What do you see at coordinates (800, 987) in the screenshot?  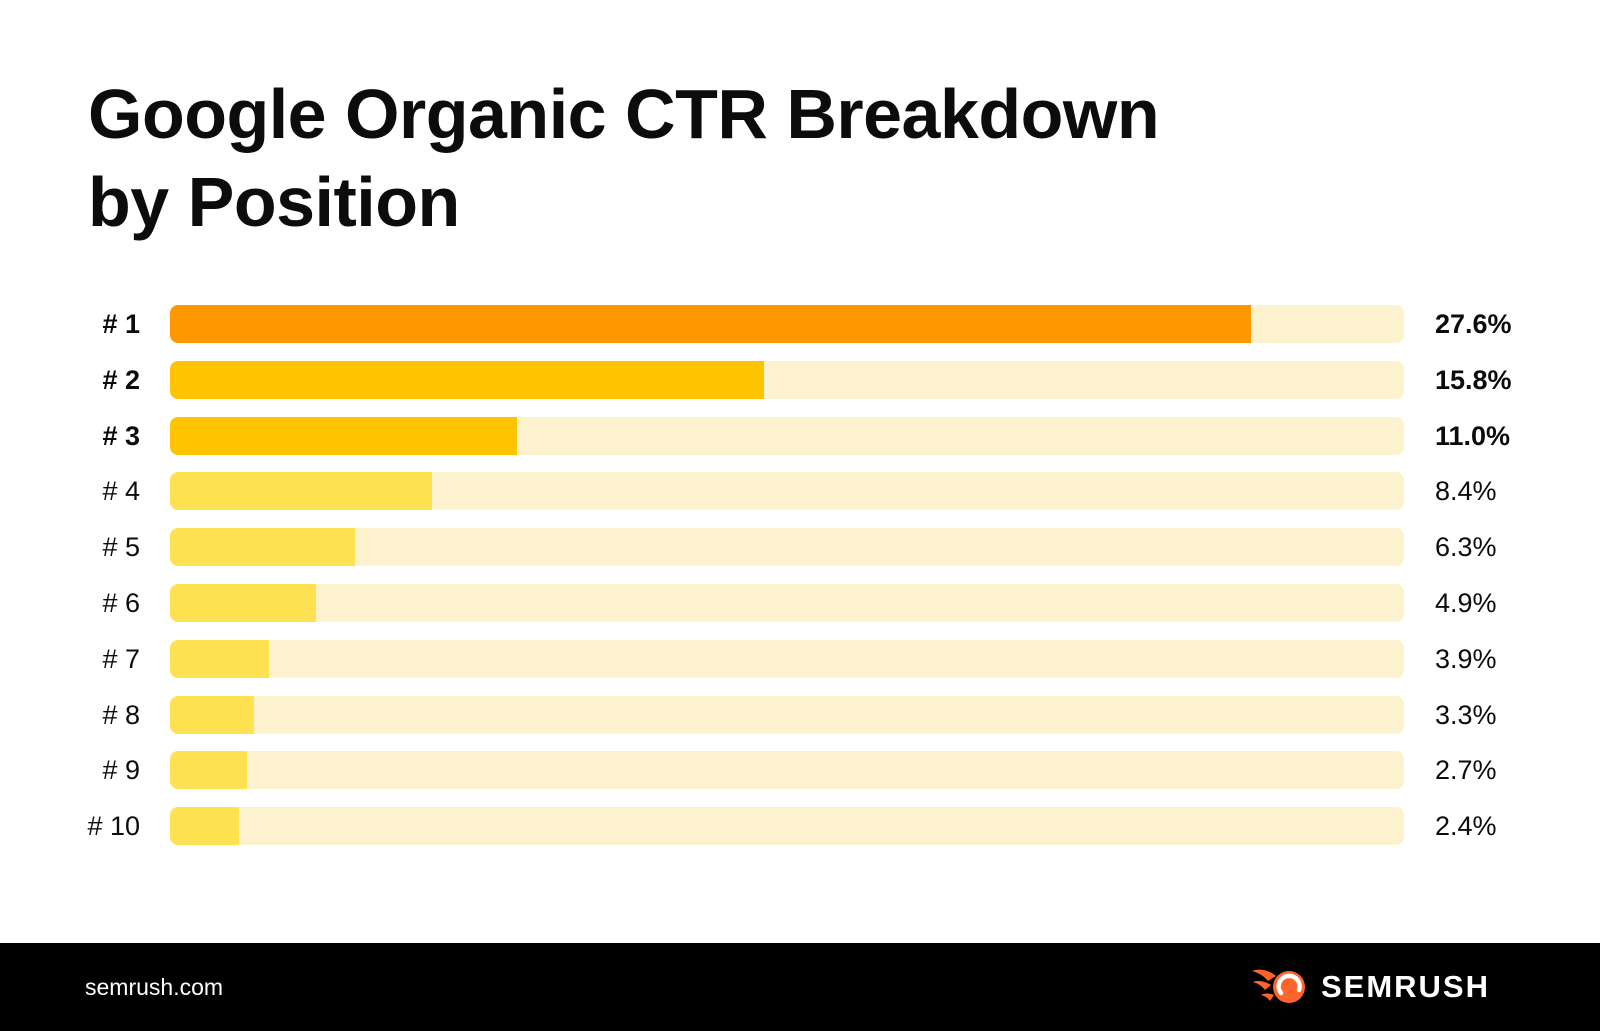 I see `footer-bar: semrush.com SEMRUSH` at bounding box center [800, 987].